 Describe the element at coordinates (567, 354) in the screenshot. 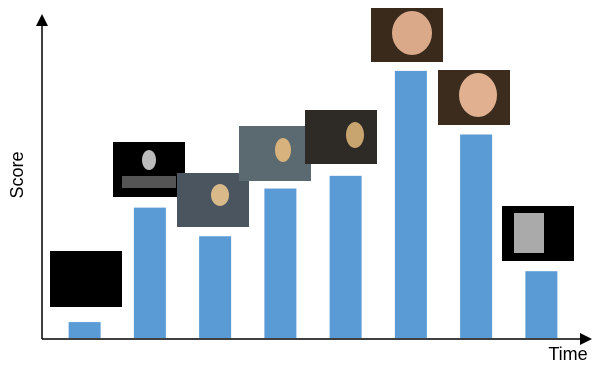

I see `x-axis-label: Time` at that location.